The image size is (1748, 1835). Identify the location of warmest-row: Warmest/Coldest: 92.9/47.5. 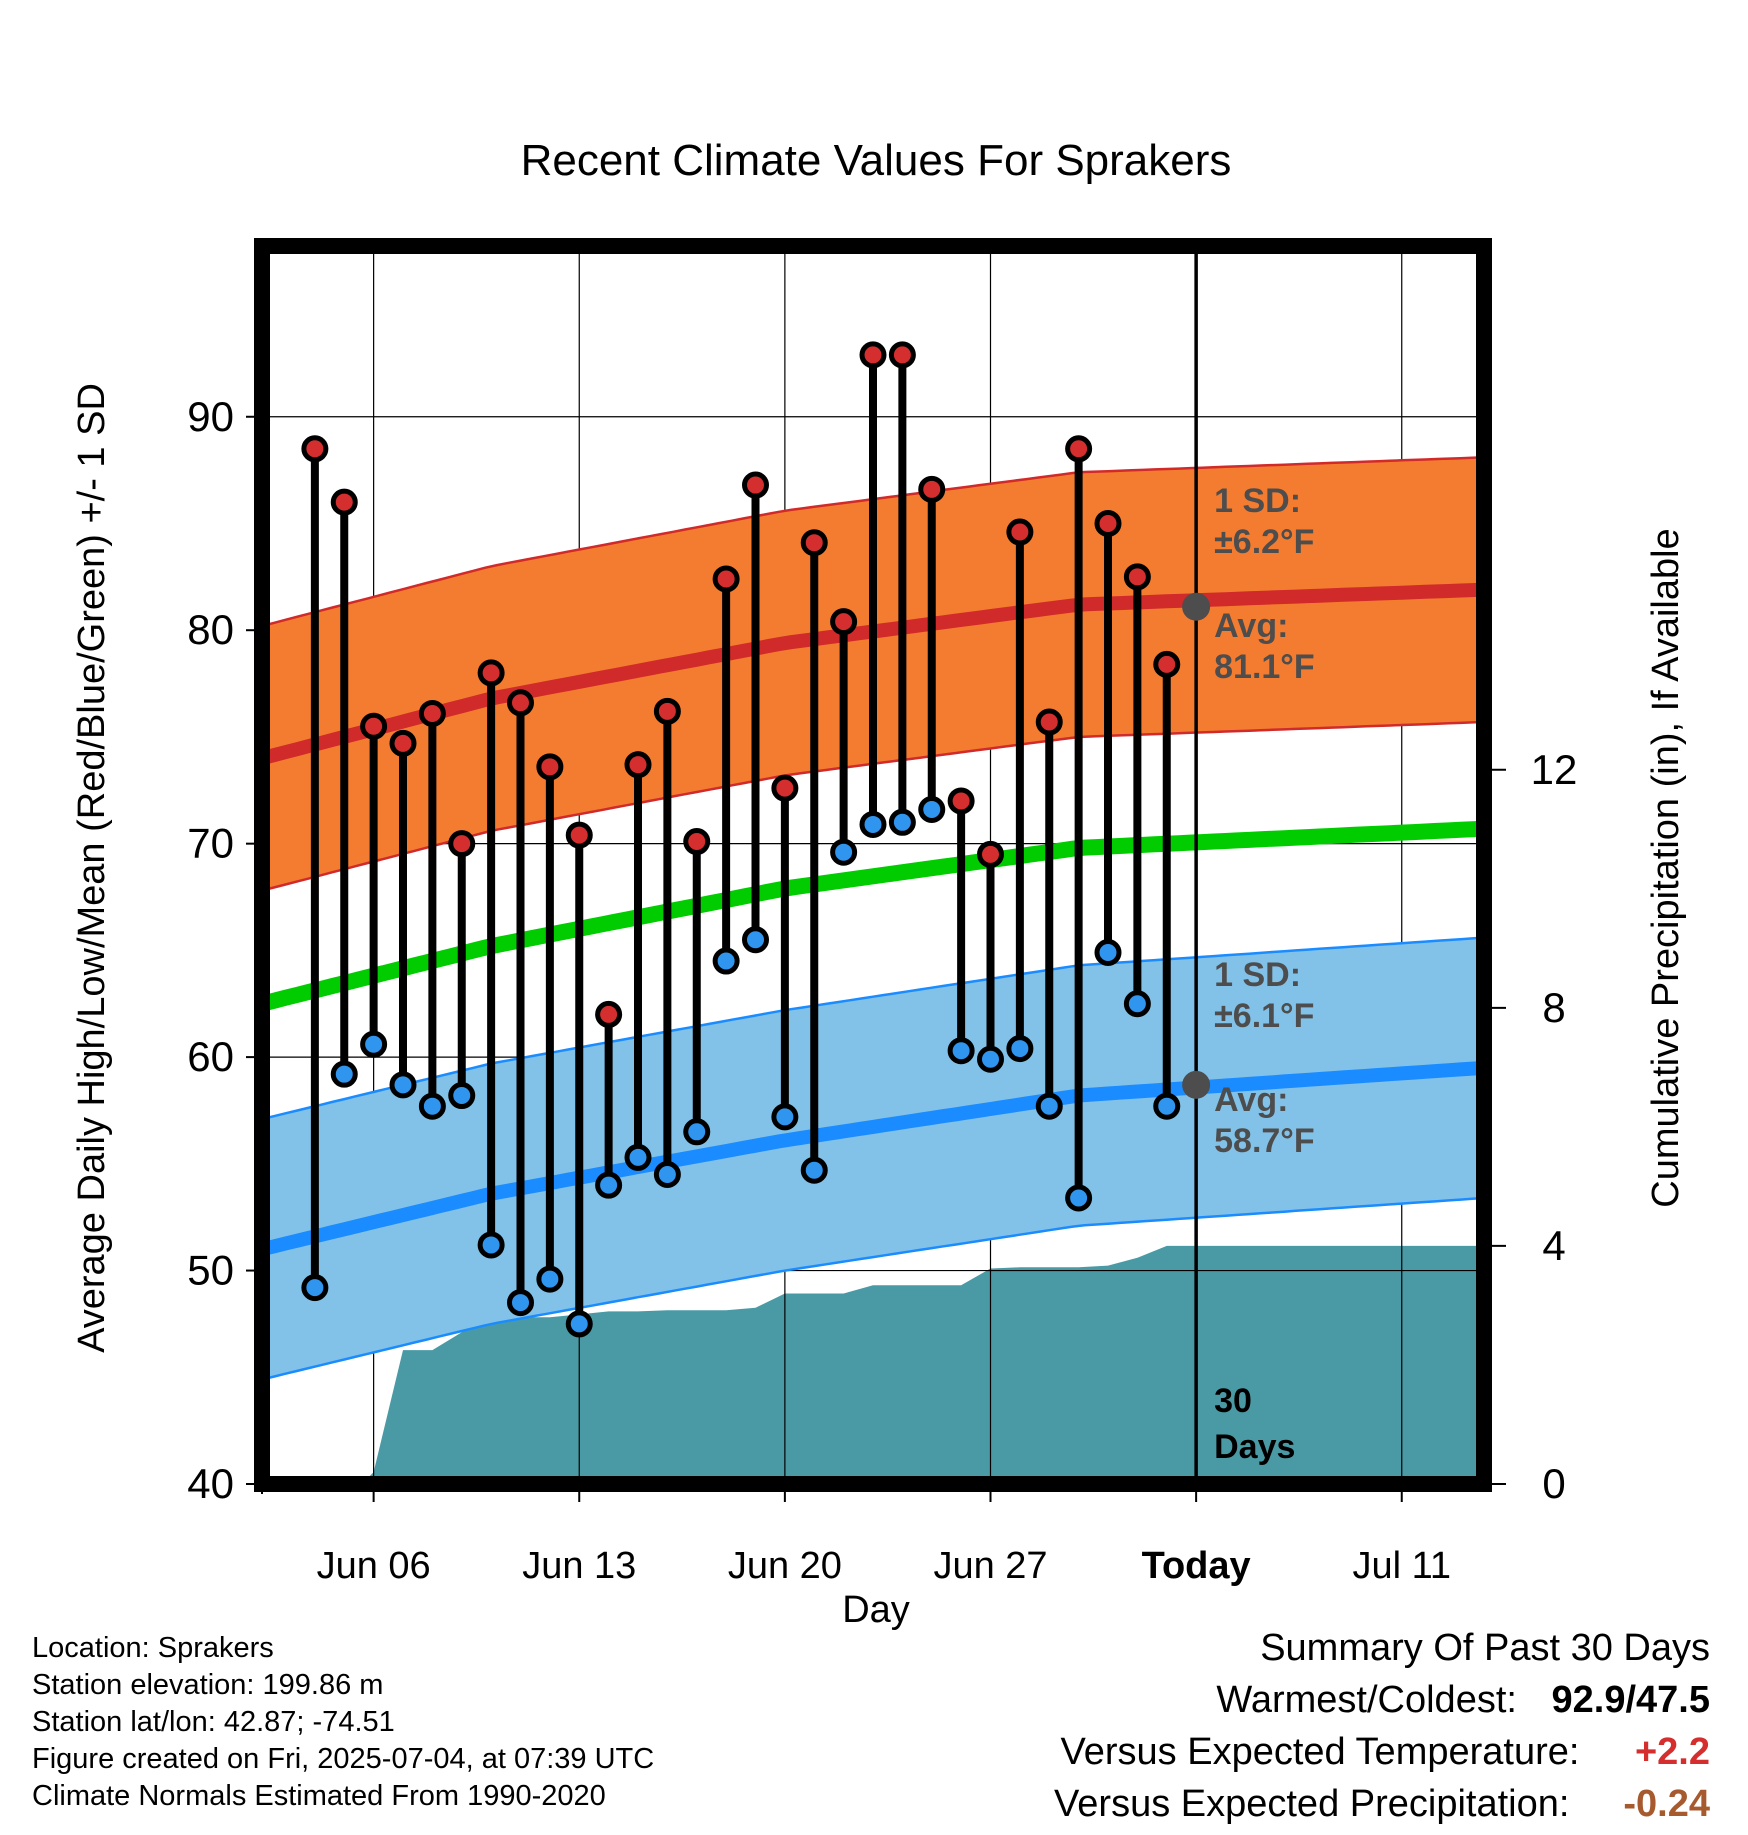
(1382, 1705).